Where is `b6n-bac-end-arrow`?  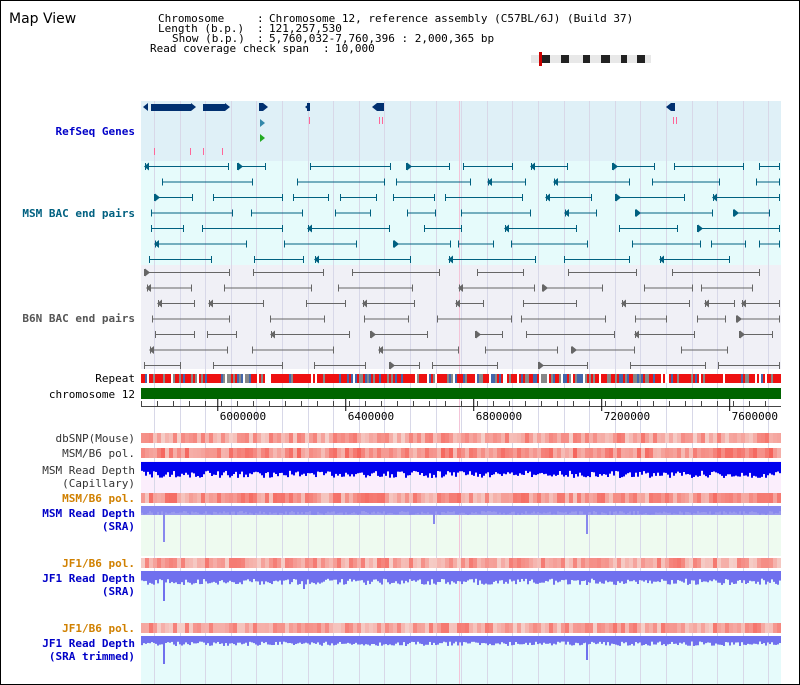
b6n-bac-end-arrow is located at coordinates (623, 303).